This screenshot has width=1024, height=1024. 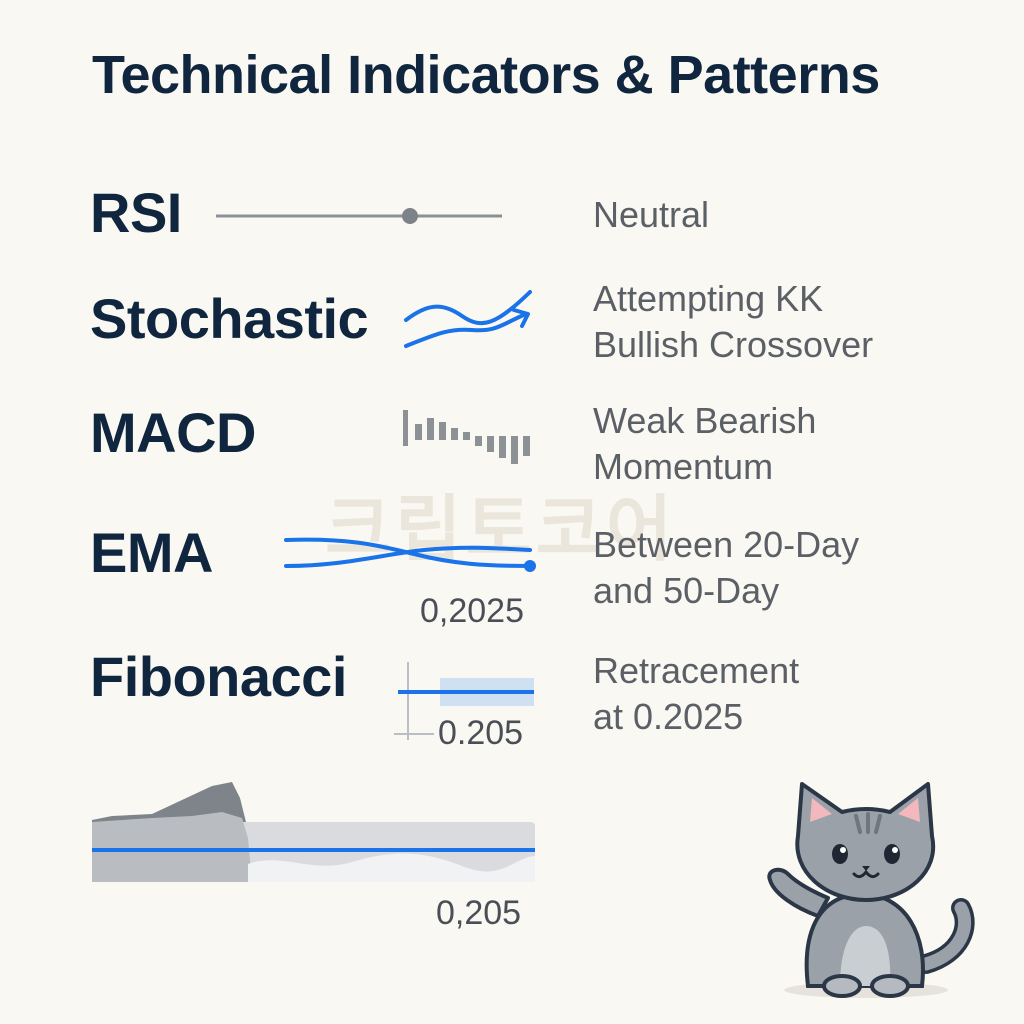 What do you see at coordinates (871, 890) in the screenshot?
I see `waving-cat-icon` at bounding box center [871, 890].